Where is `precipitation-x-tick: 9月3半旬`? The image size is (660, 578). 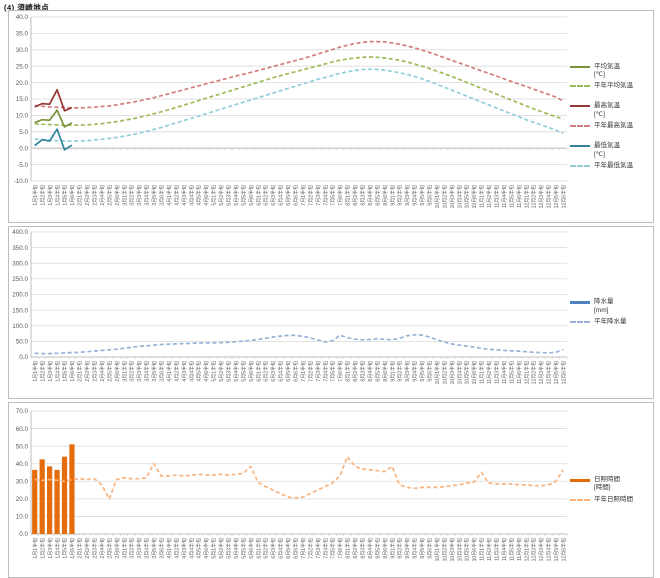 precipitation-x-tick: 9月3半旬 is located at coordinates (407, 371).